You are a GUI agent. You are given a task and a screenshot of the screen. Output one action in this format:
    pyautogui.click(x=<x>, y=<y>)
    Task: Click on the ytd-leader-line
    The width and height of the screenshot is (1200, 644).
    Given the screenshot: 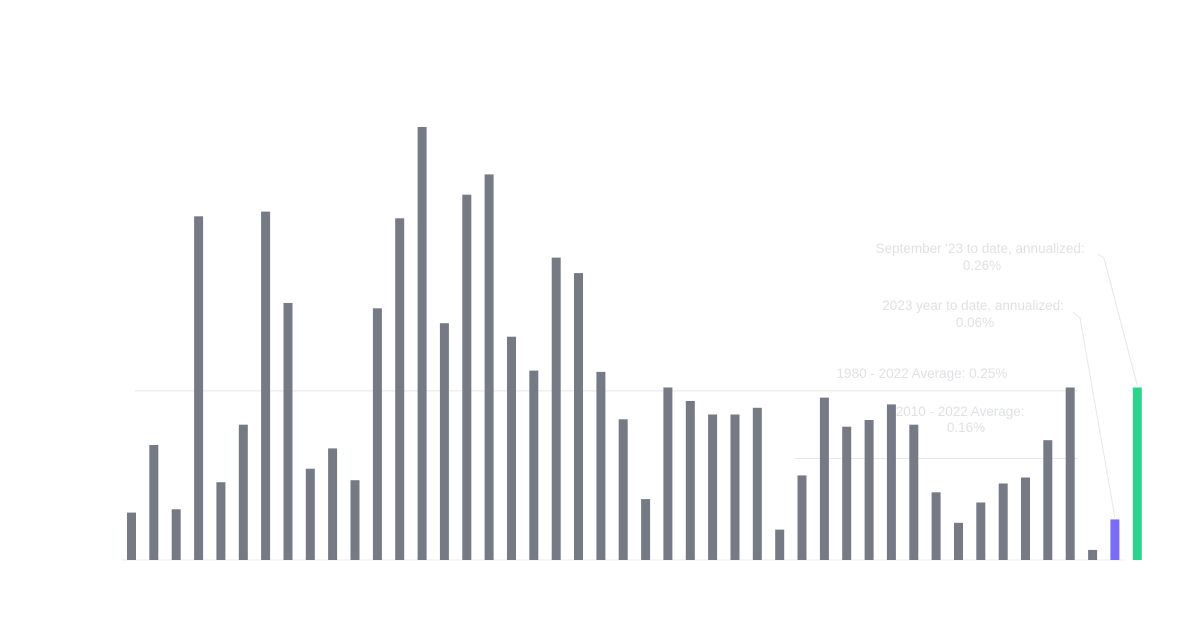 What is the action you would take?
    pyautogui.click(x=1094, y=414)
    